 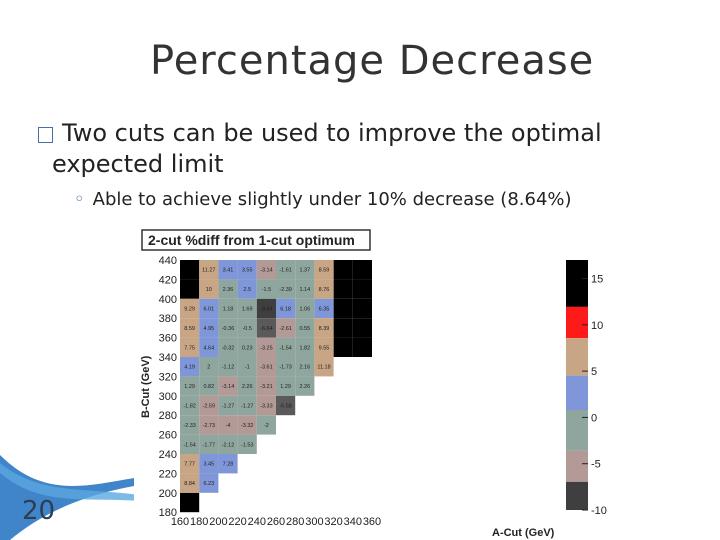 I want to click on heatmap-cell-label: -2.39, so click(x=285, y=290).